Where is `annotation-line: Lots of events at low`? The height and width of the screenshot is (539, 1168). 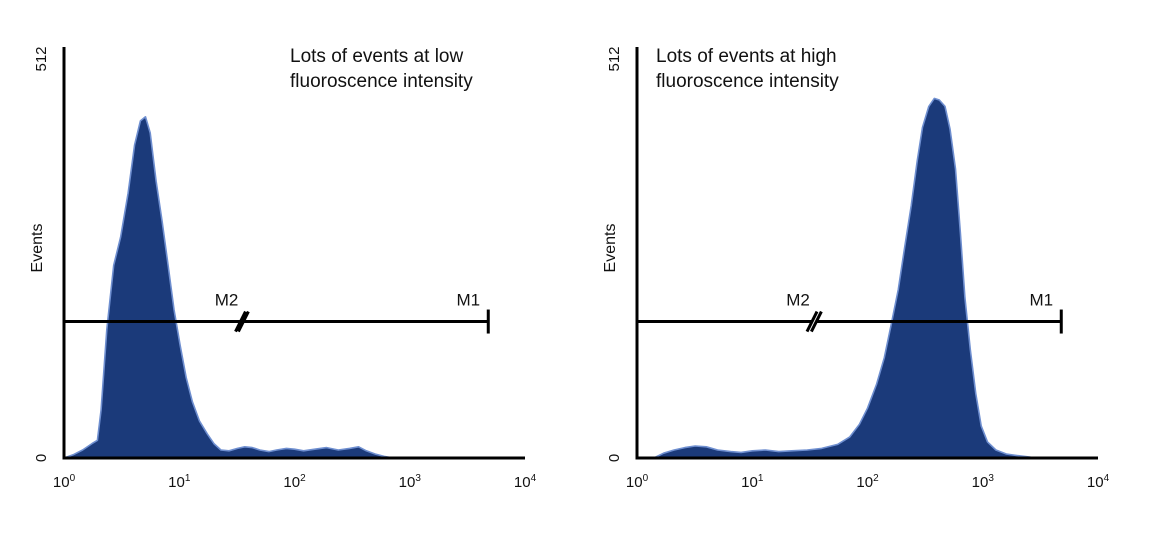 annotation-line: Lots of events at low is located at coordinates (376, 56).